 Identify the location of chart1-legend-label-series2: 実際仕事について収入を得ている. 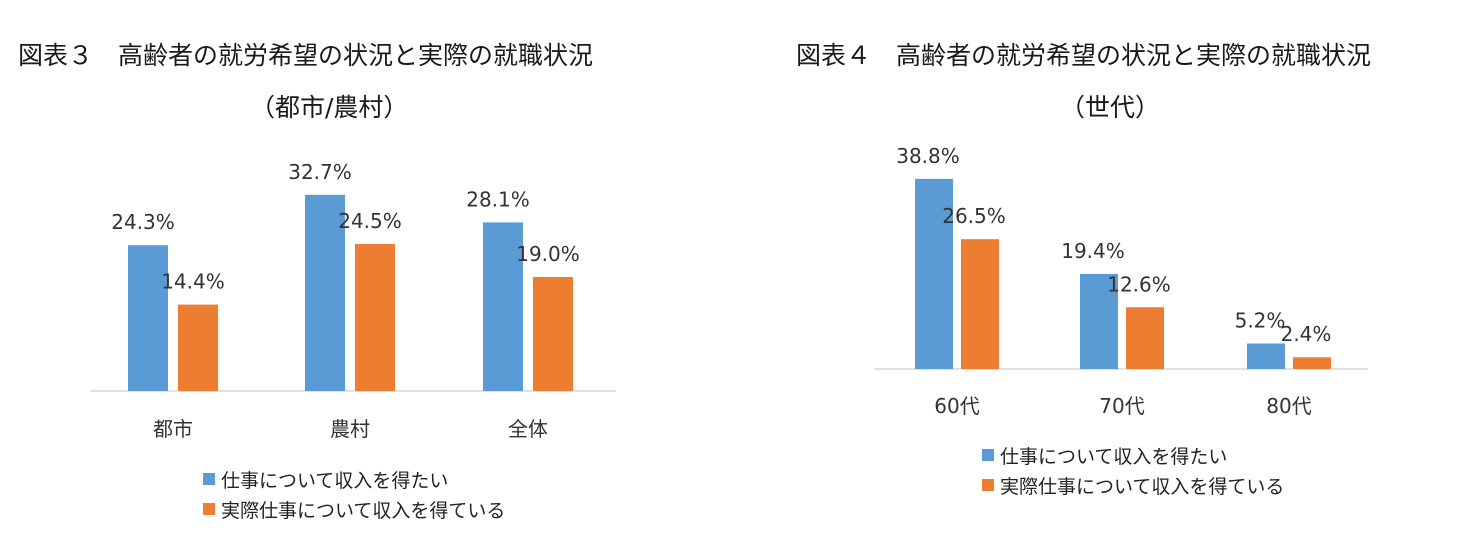
(363, 510).